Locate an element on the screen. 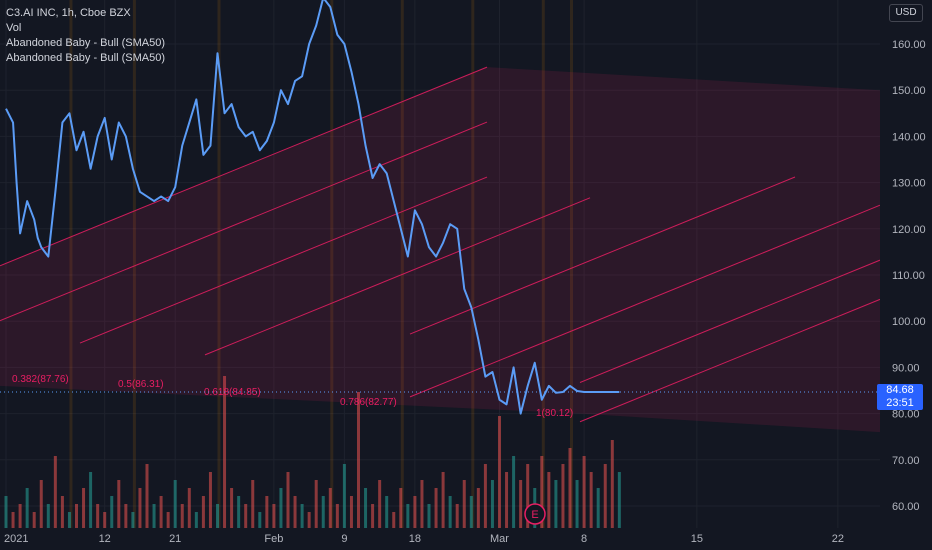 The width and height of the screenshot is (932, 550). earnings-marker: E is located at coordinates (535, 514).